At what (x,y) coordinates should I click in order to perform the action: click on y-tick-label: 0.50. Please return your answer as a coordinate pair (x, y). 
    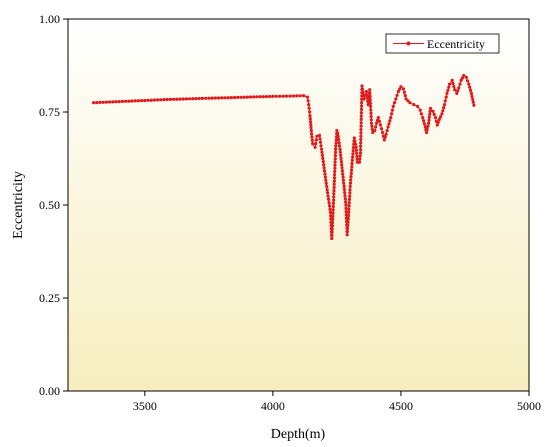
    Looking at the image, I should click on (49, 205).